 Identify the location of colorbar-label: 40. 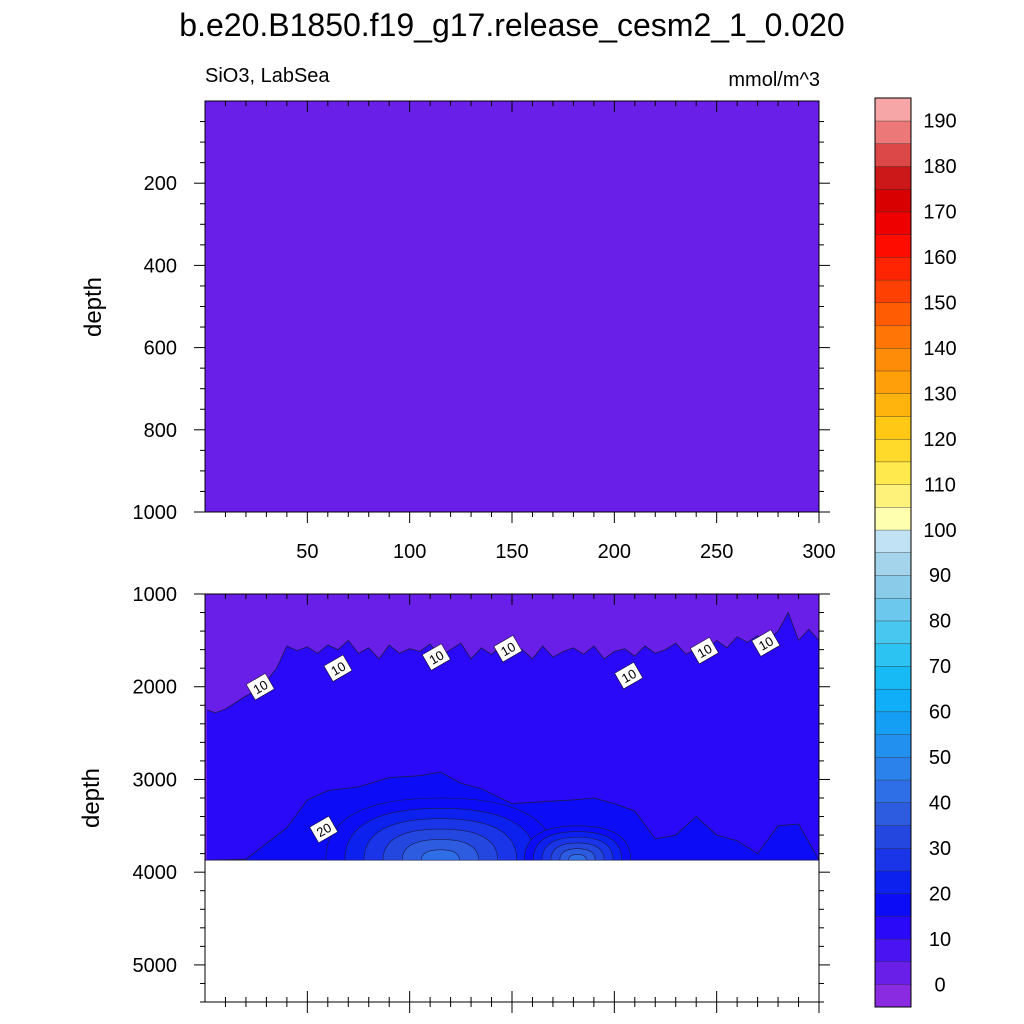
(940, 804).